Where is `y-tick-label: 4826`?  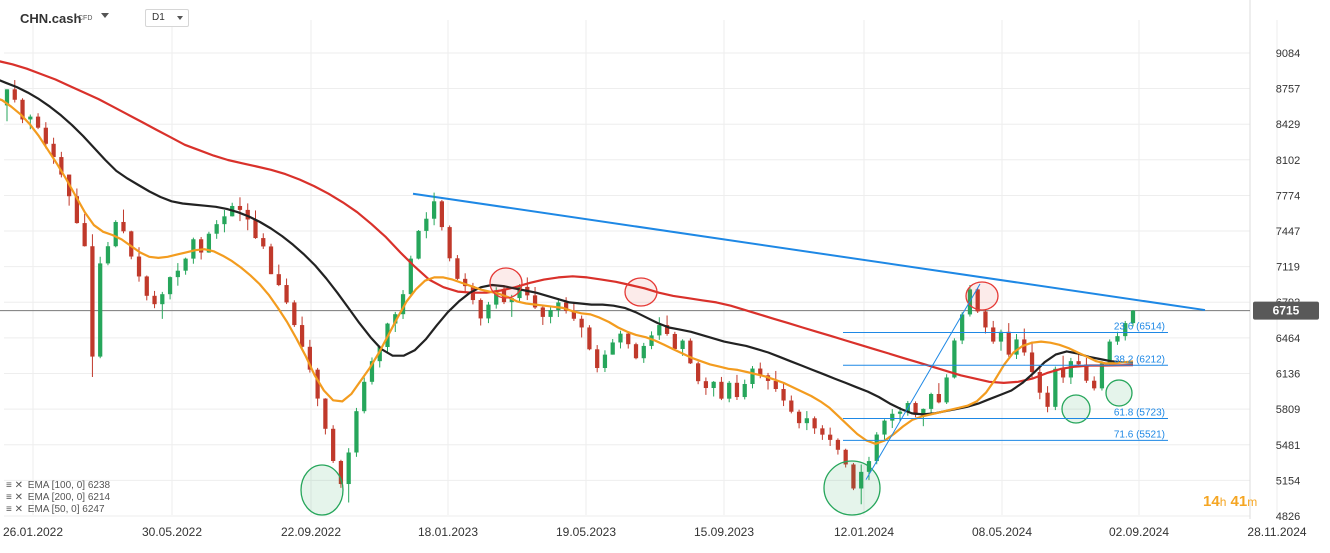 y-tick-label: 4826 is located at coordinates (1288, 517).